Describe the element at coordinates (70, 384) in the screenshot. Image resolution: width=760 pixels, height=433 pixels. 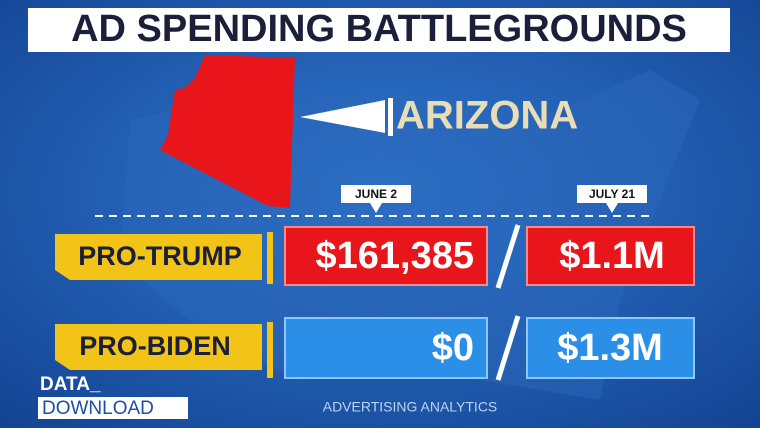
I see `logo-top: DATA_` at that location.